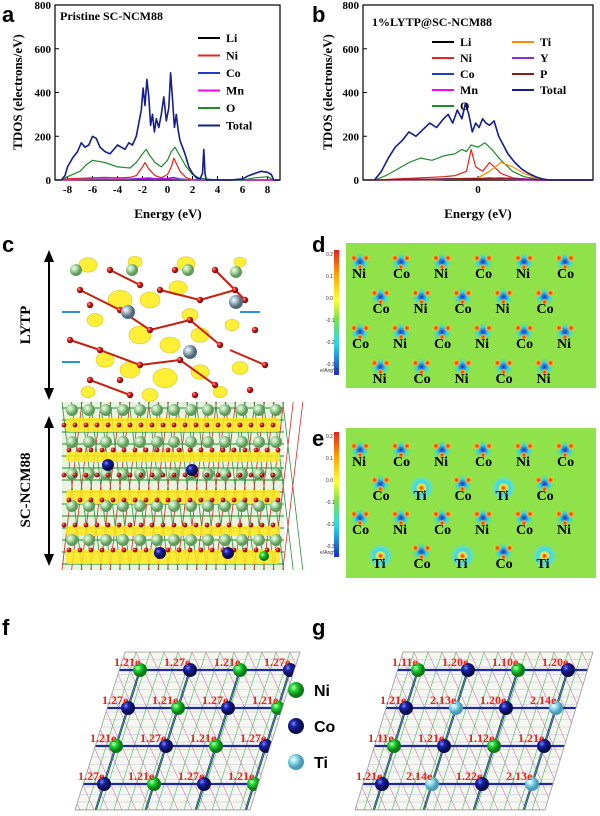 Image resolution: width=600 pixels, height=816 pixels. I want to click on legend-label-ni: Ni, so click(232, 56).